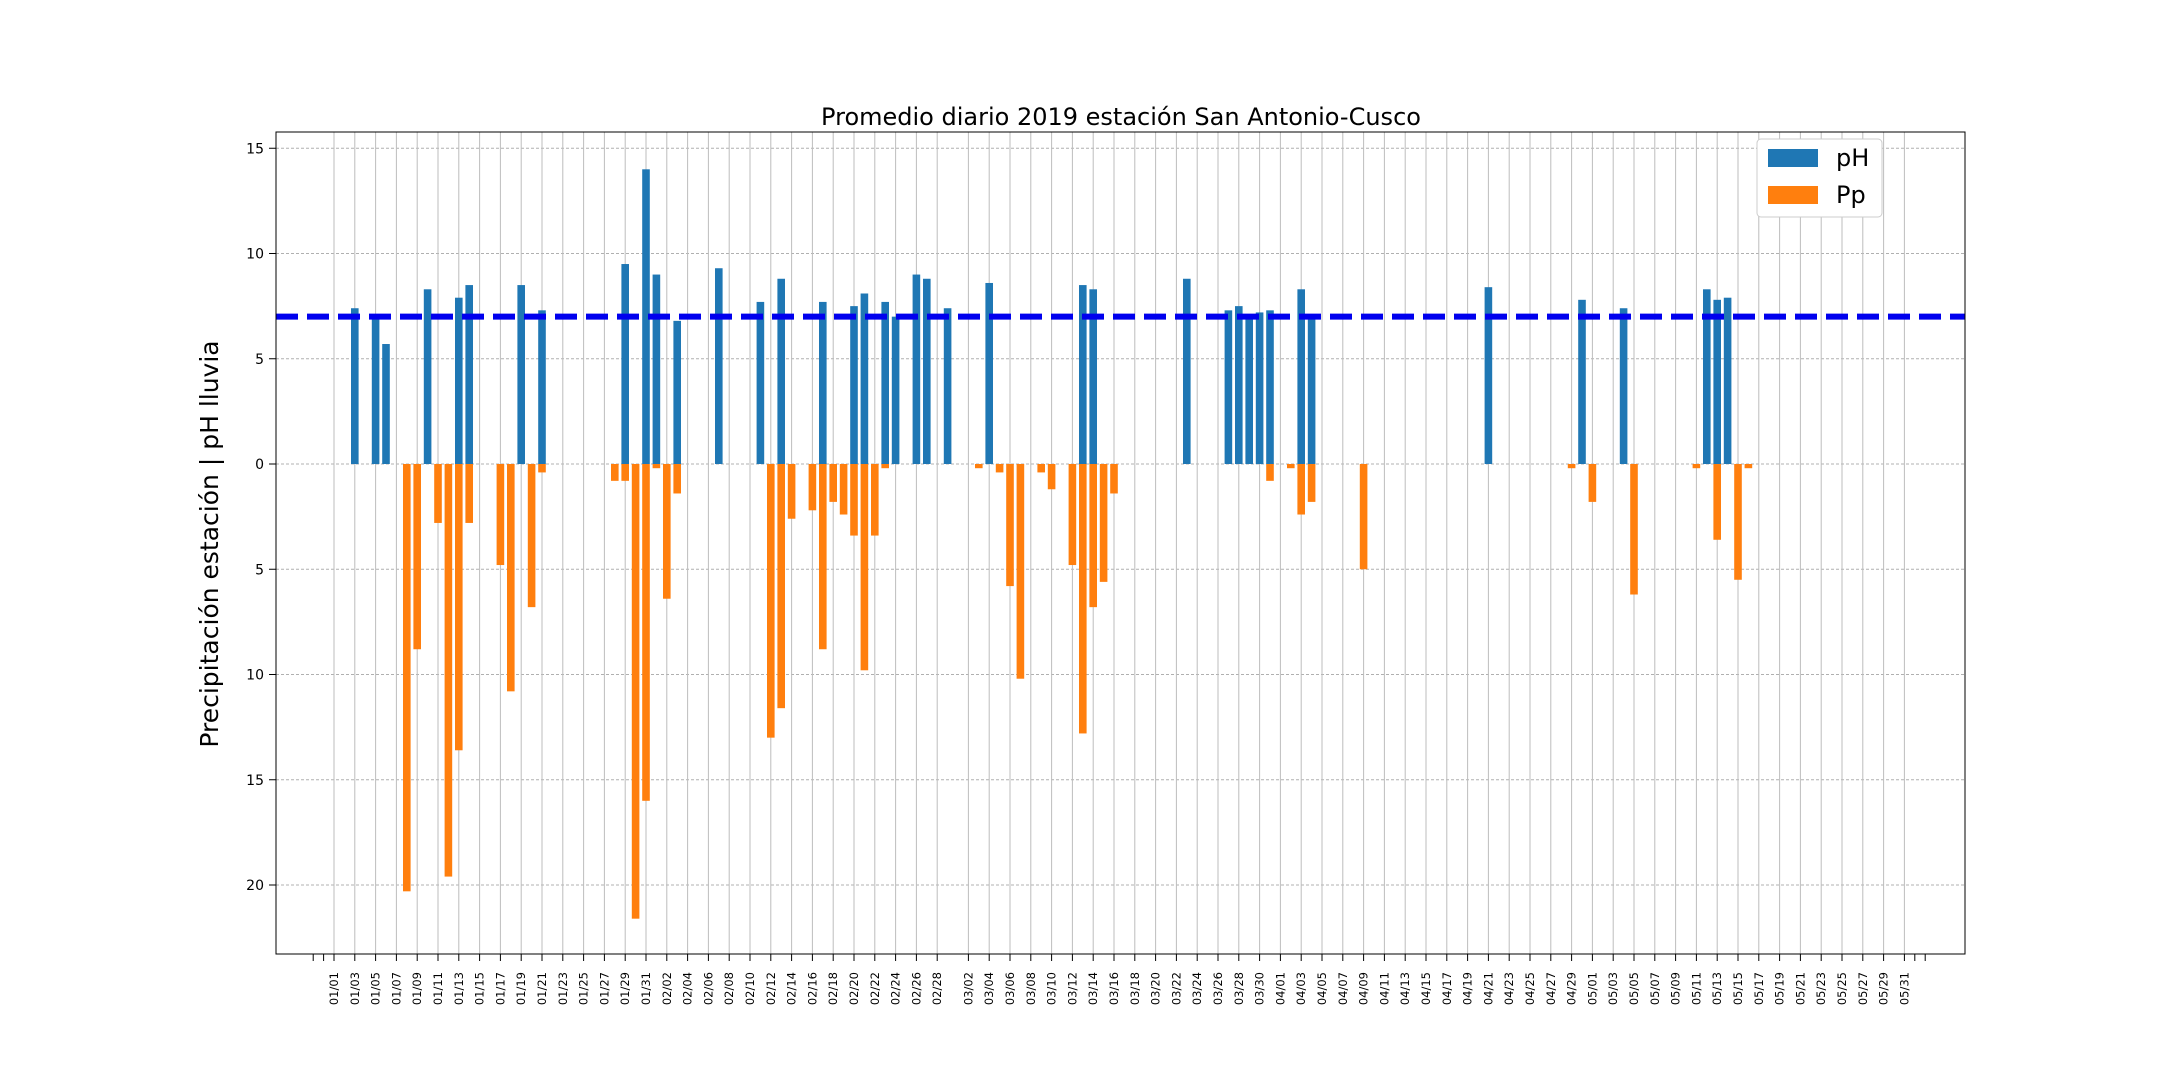 The image size is (2160, 1080). Describe the element at coordinates (1280, 988) in the screenshot. I see `x-tick-label: 04/01` at that location.